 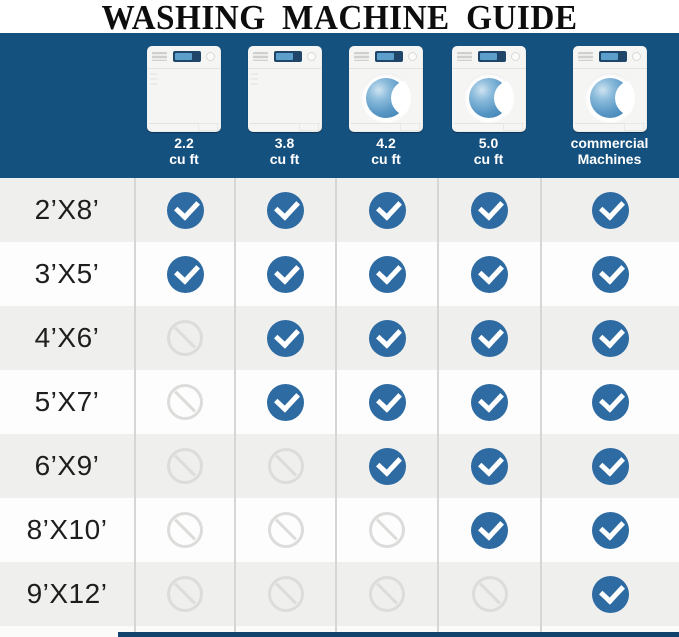 I want to click on capacity-label: commercial Machines, so click(x=609, y=151).